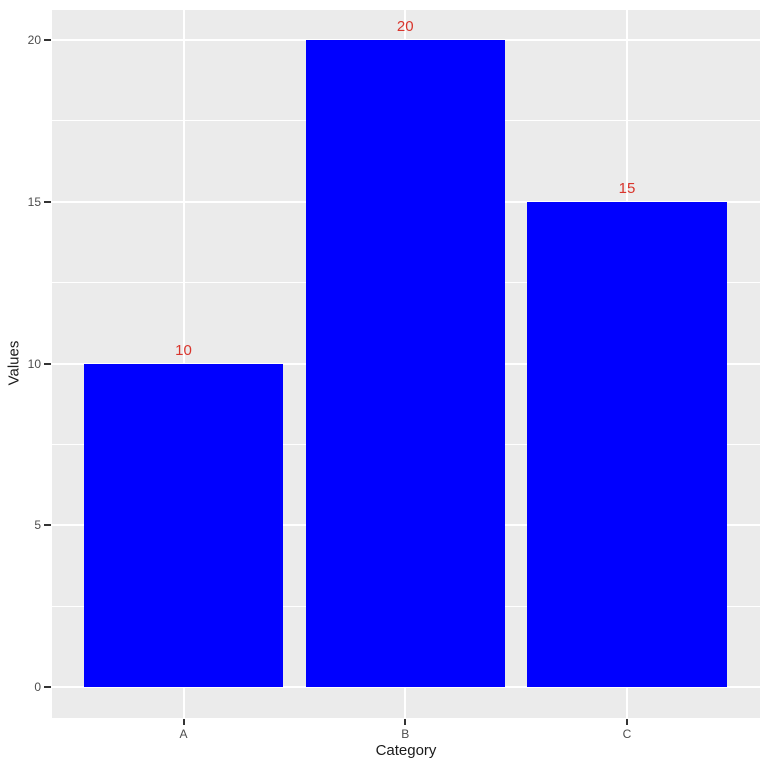  What do you see at coordinates (405, 26) in the screenshot?
I see `bar-value-label: 20` at bounding box center [405, 26].